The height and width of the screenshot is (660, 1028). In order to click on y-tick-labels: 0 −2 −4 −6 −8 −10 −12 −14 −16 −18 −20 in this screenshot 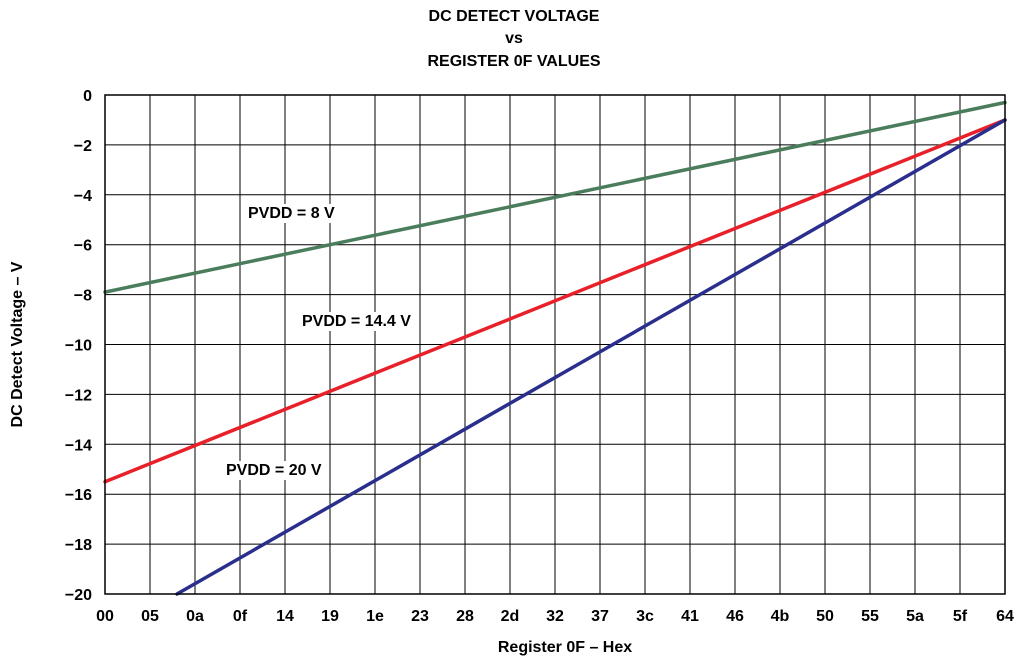, I will do `click(78, 346)`.